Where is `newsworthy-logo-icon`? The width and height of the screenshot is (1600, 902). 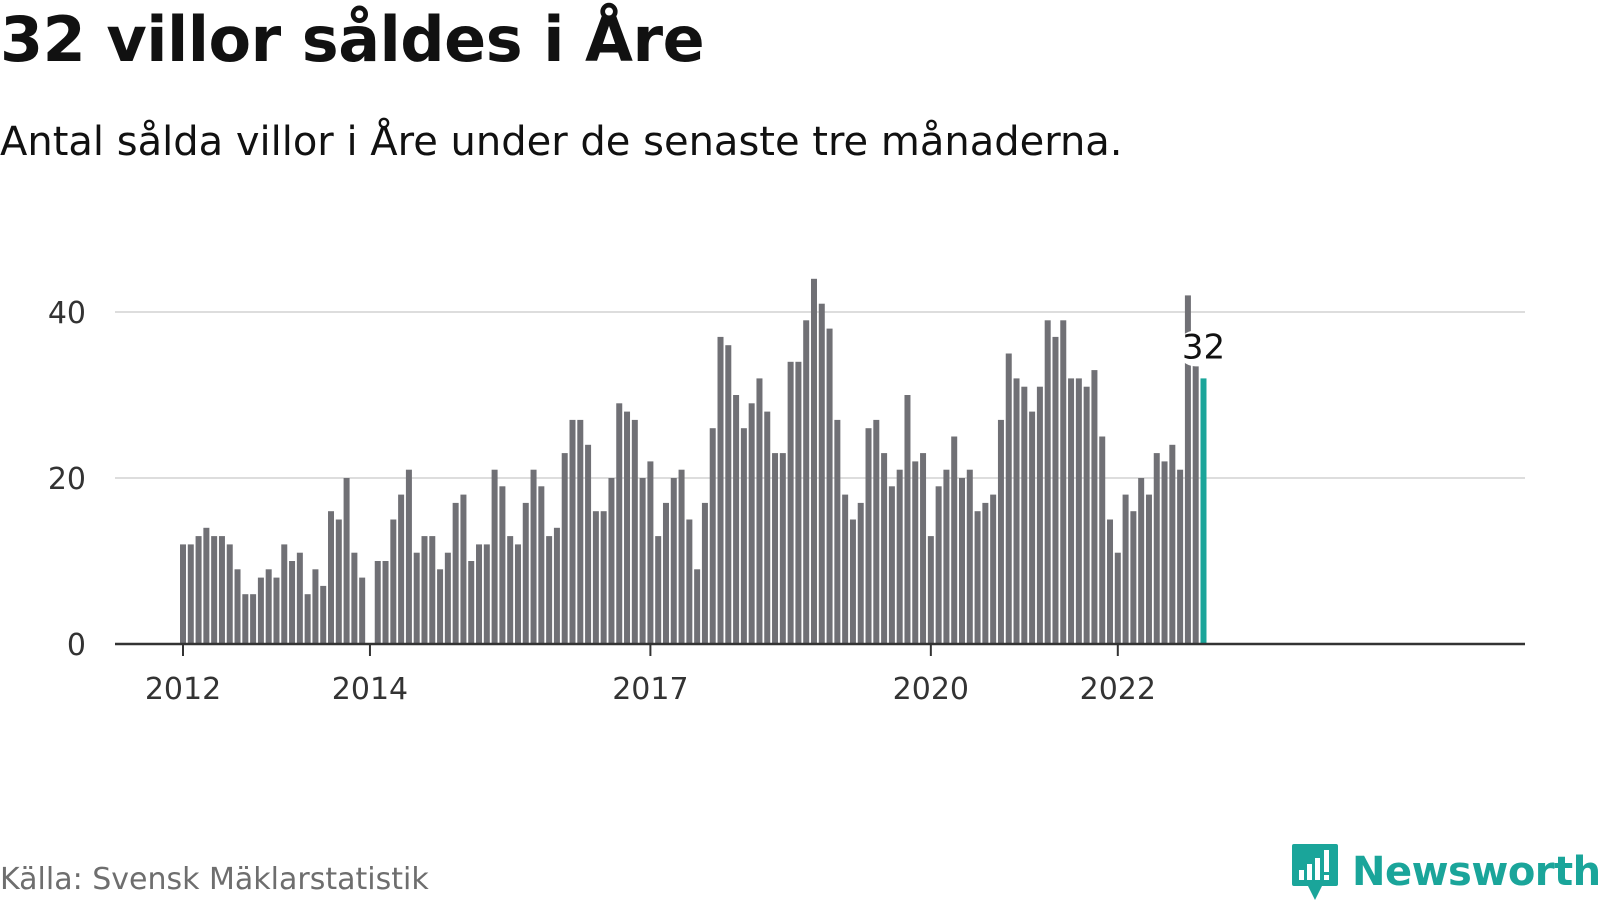
newsworthy-logo-icon is located at coordinates (1315, 872).